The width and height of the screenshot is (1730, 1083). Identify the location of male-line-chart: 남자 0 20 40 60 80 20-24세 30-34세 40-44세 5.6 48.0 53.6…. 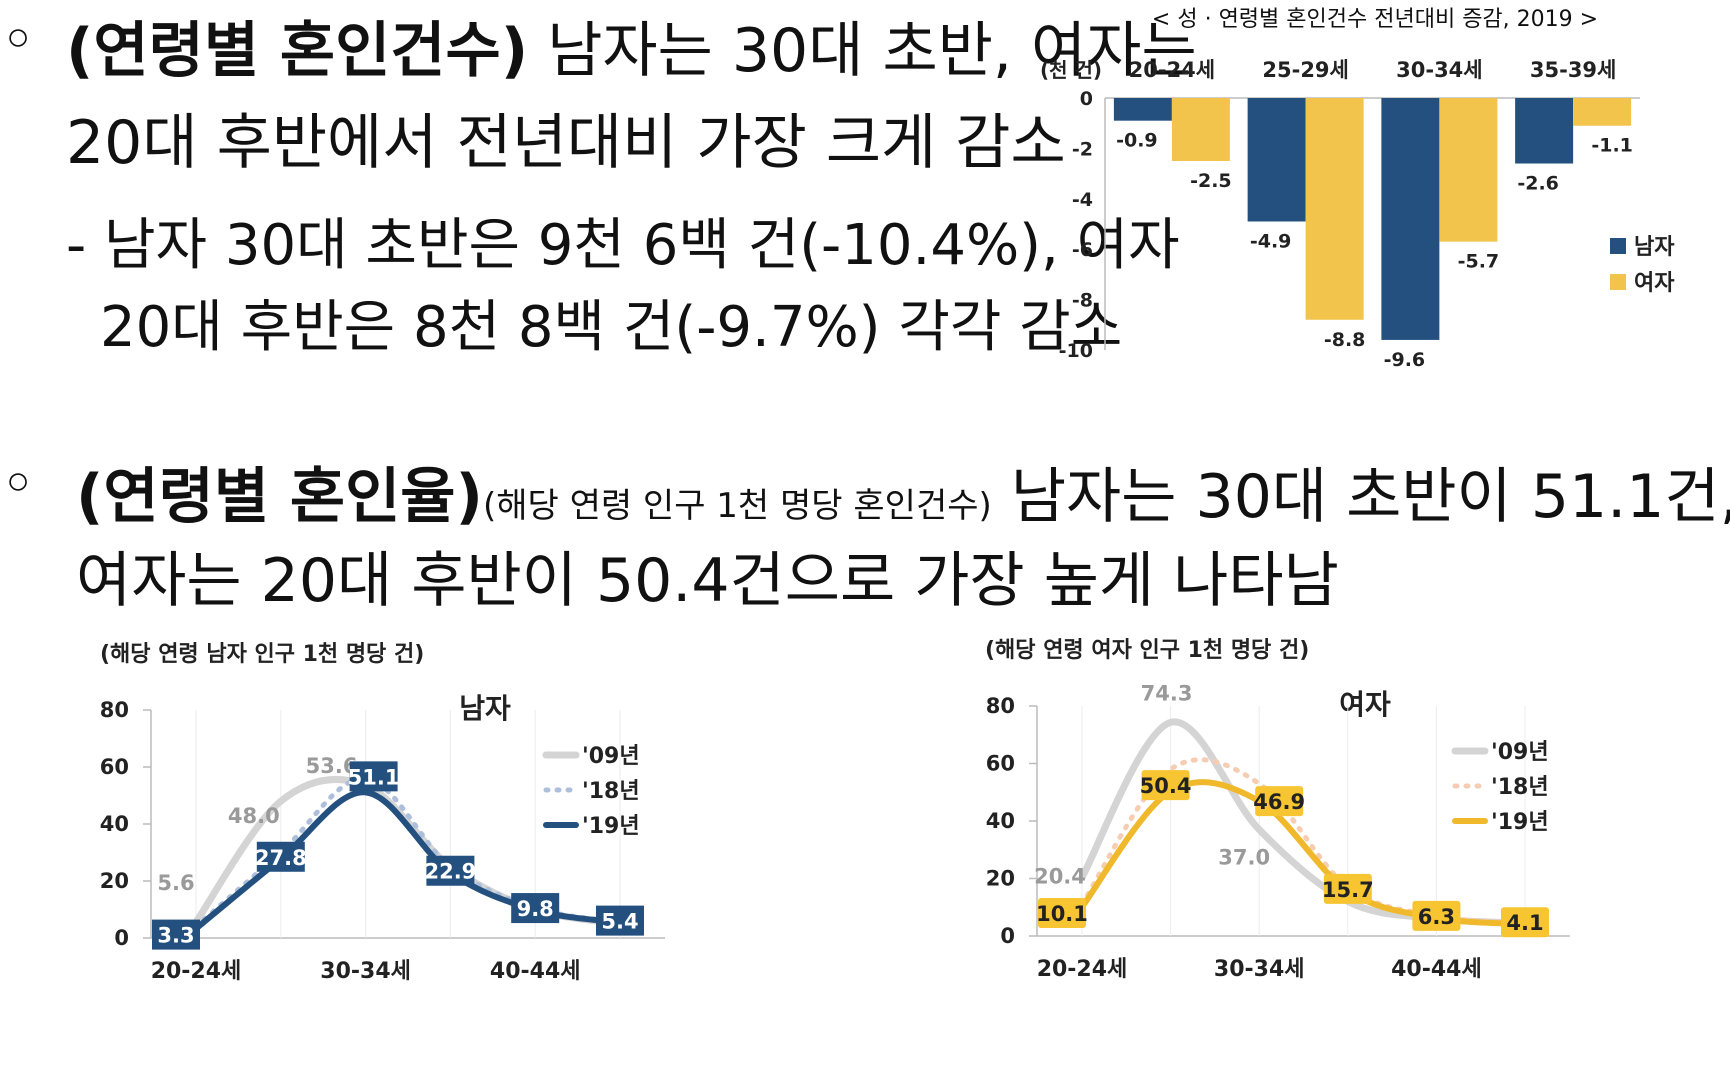
(382, 838).